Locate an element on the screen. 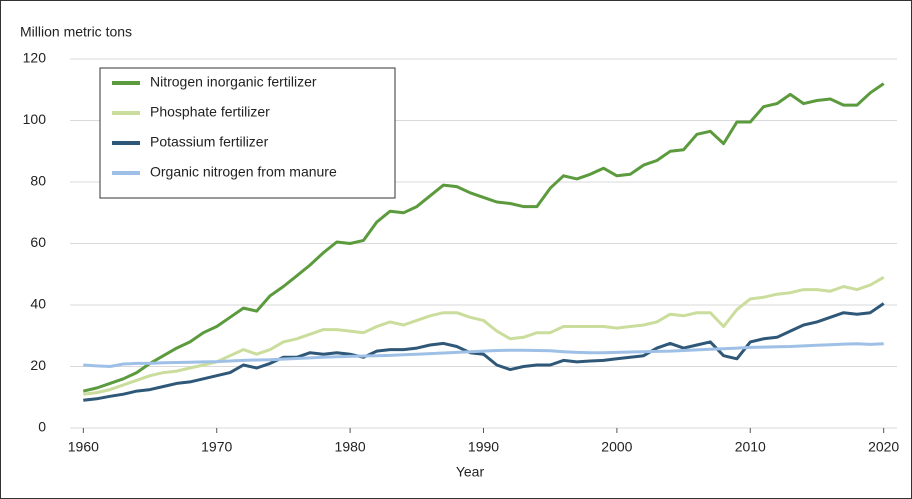  legend-label: Phosphate fertilizer is located at coordinates (210, 112).